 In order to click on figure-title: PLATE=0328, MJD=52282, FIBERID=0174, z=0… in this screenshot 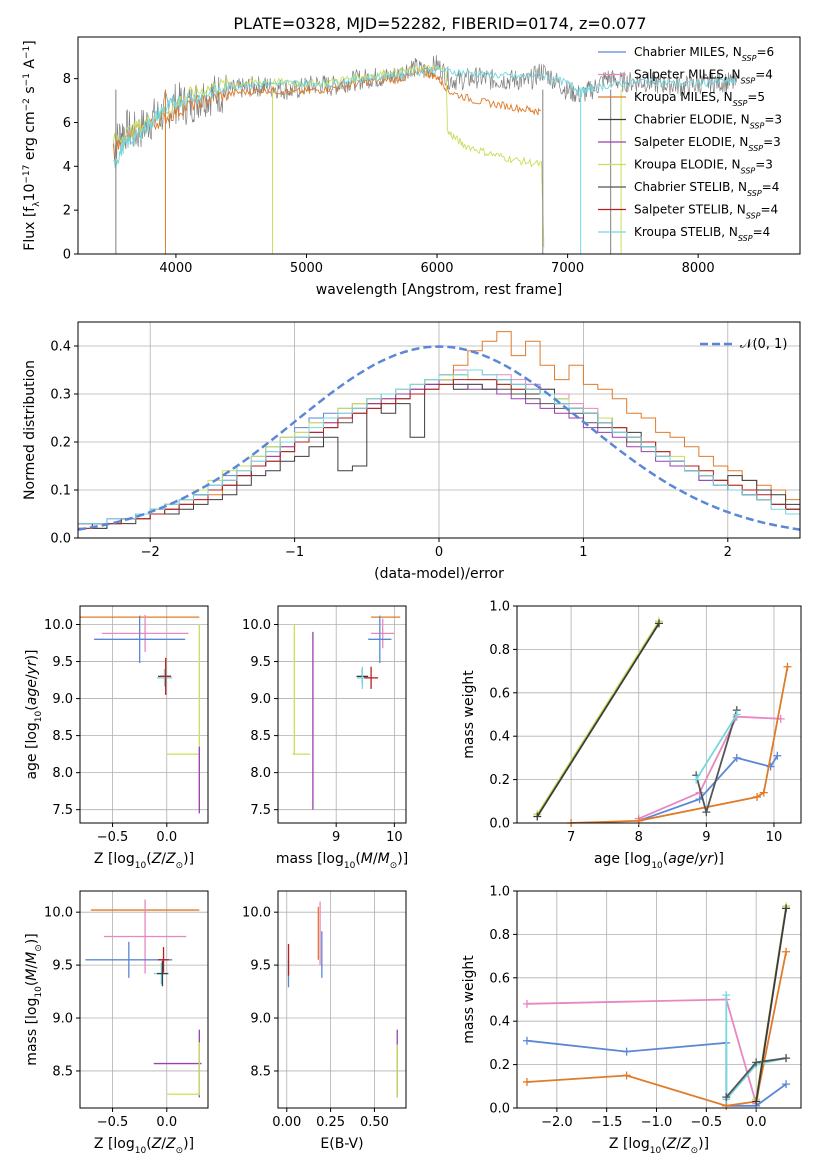, I will do `click(439, 23)`.